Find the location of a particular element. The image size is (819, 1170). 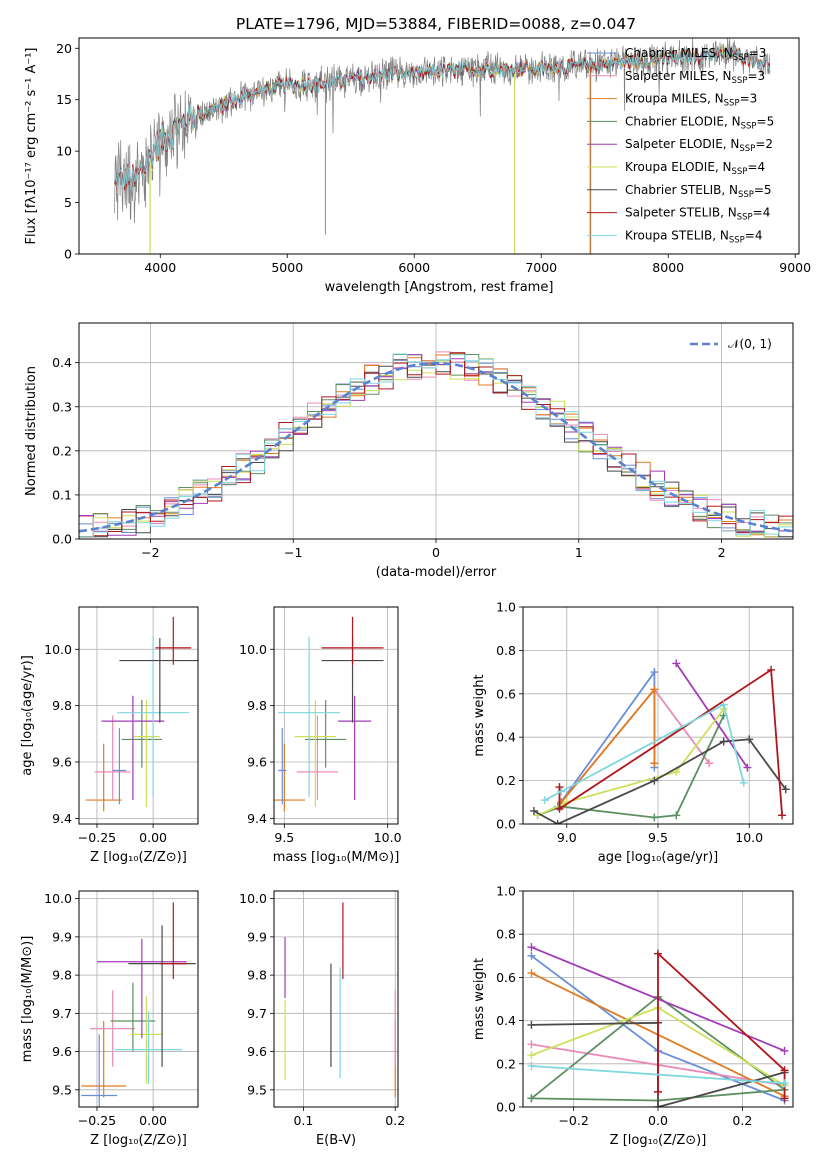

y-tick-label: 9.9 is located at coordinates (257, 936).